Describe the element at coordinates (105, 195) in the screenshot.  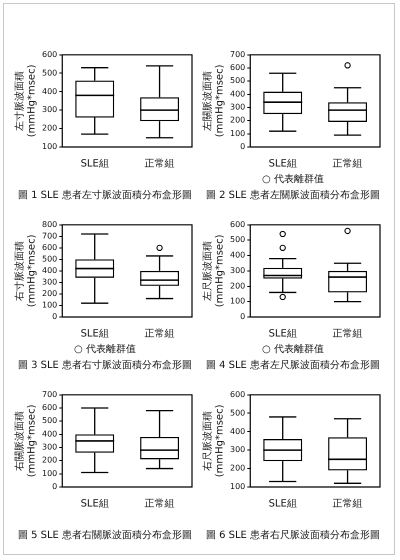
I see `text: 圖 1 SLE 患者左寸脈波面積分布盒形圖` at that location.